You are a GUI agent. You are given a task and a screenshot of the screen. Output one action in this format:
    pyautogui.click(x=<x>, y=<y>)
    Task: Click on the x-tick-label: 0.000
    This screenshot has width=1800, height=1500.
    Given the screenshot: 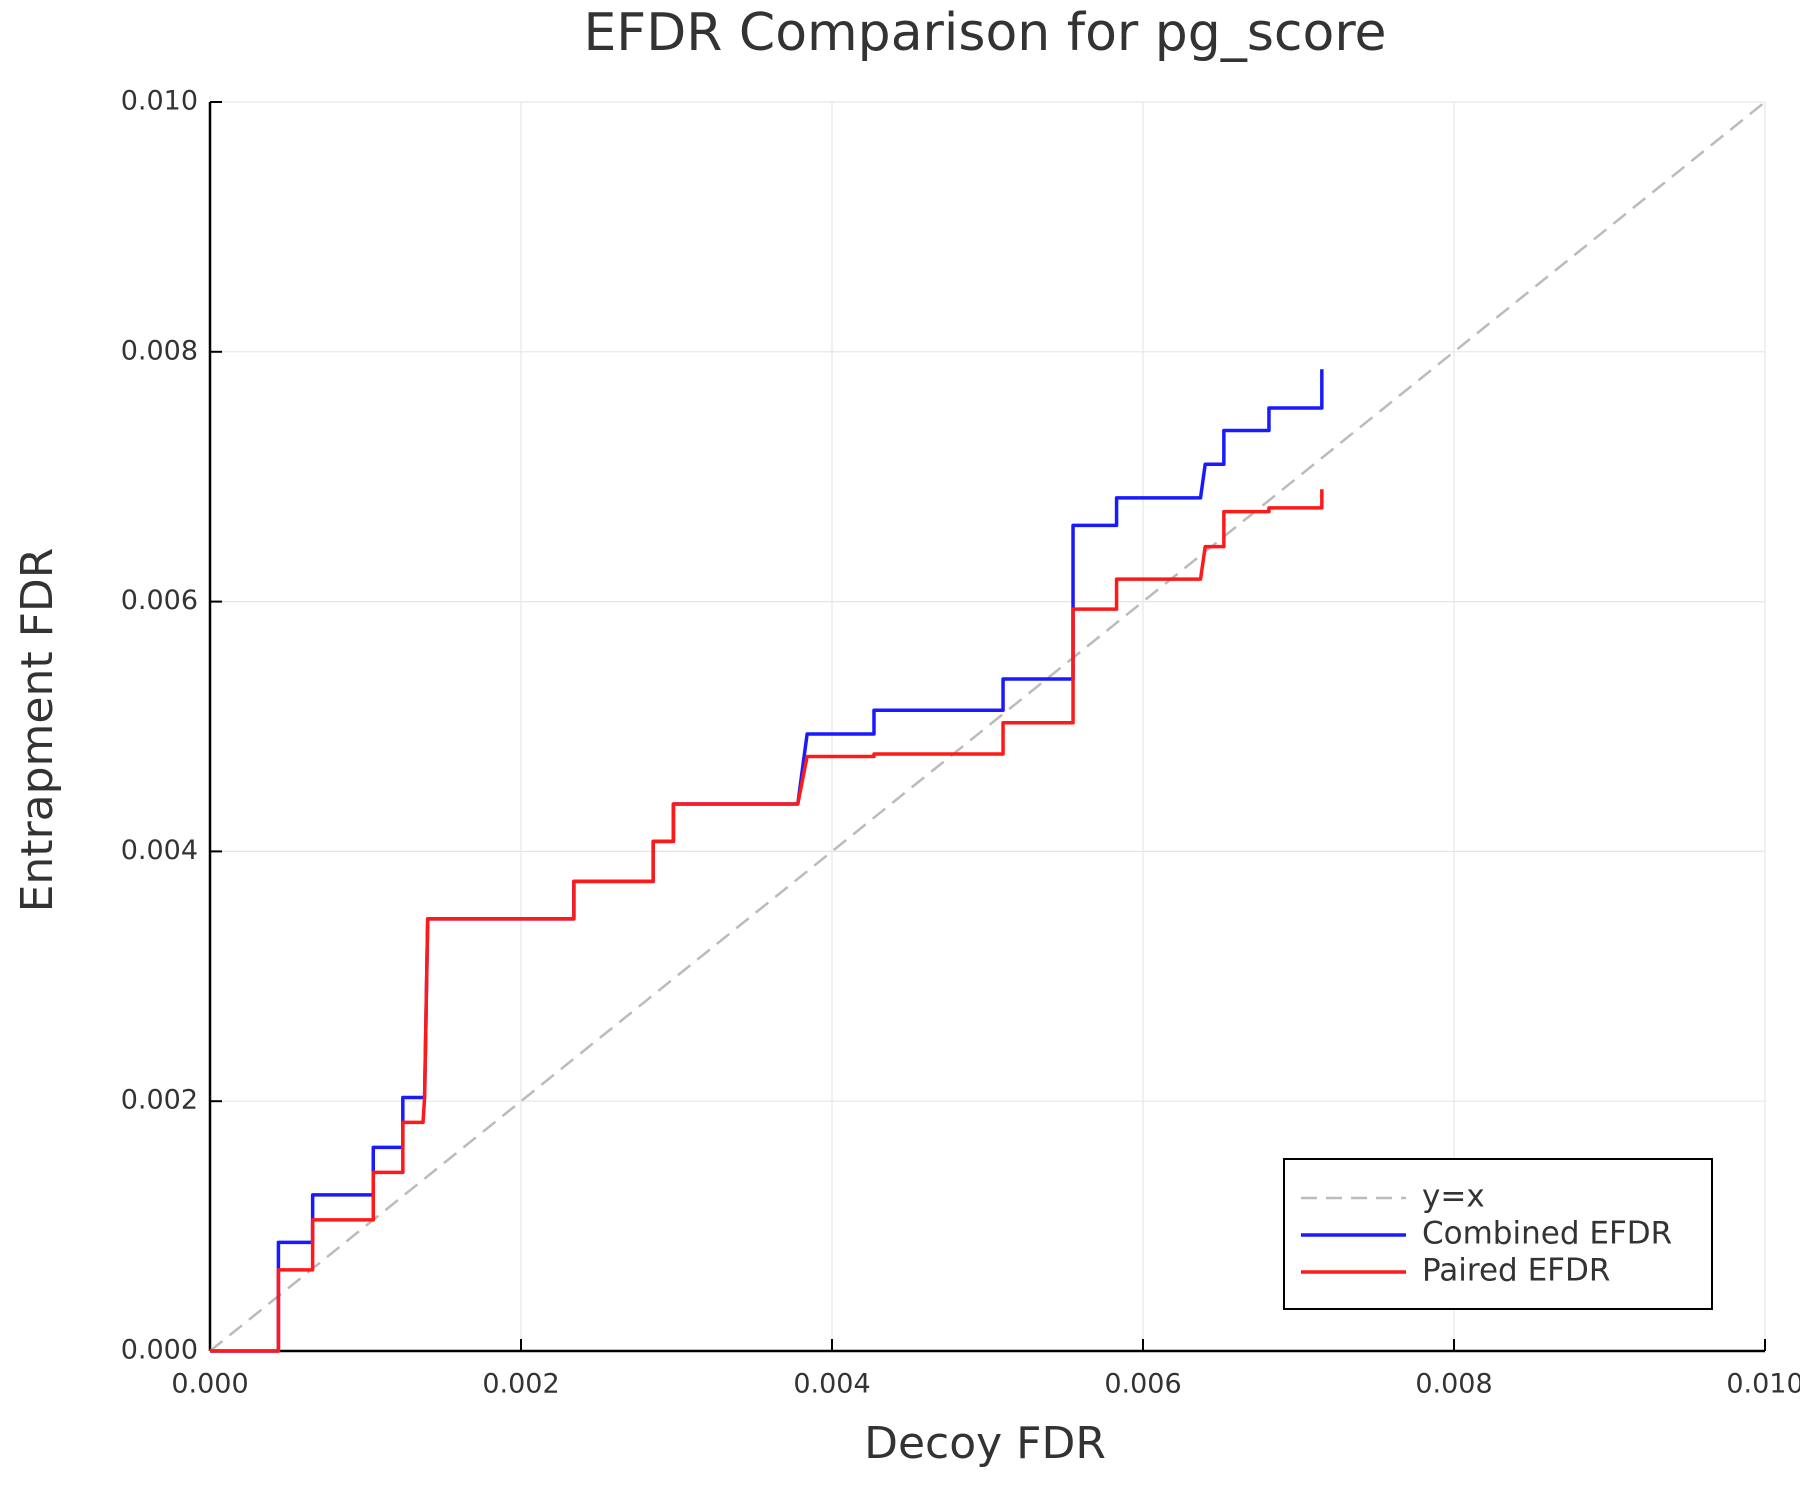 What is the action you would take?
    pyautogui.click(x=209, y=1384)
    